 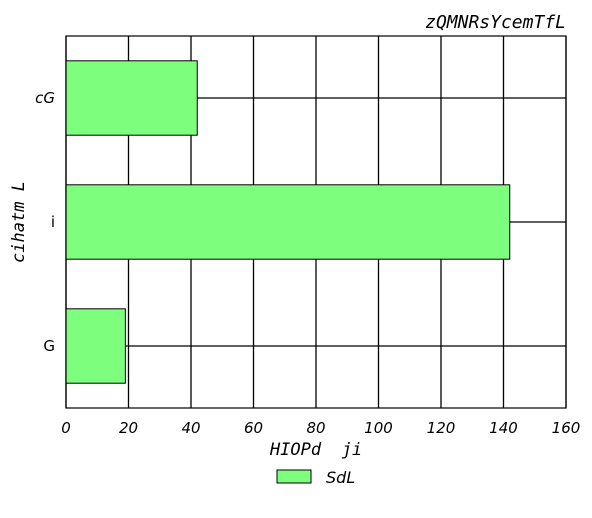 I want to click on chart-title: zQMNRsYcemTfL, so click(x=495, y=22).